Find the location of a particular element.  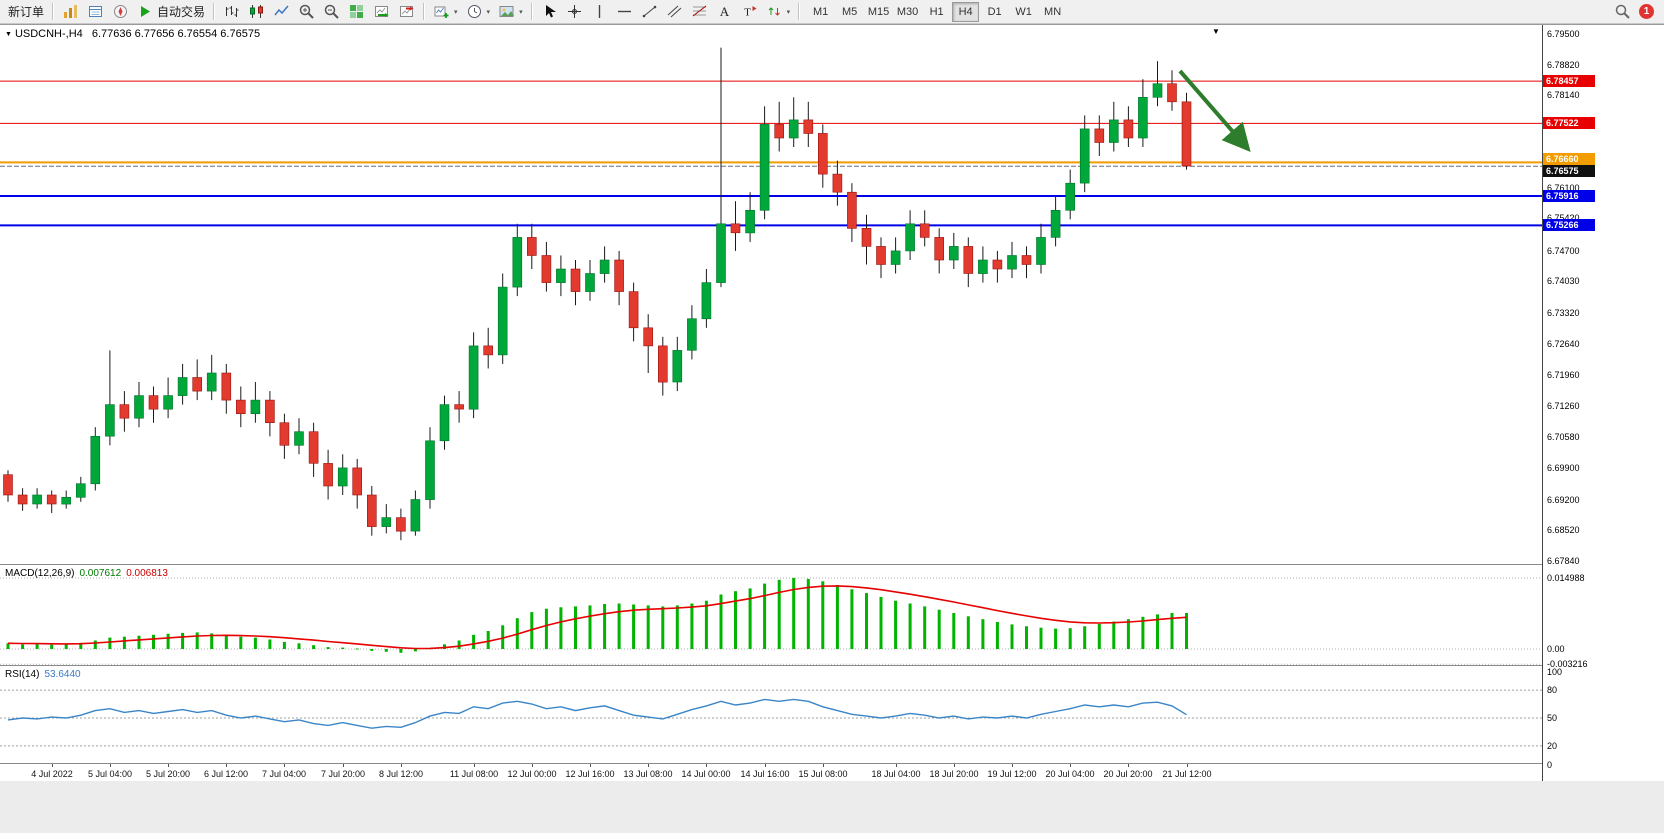

fibonacci-button is located at coordinates (699, 11).